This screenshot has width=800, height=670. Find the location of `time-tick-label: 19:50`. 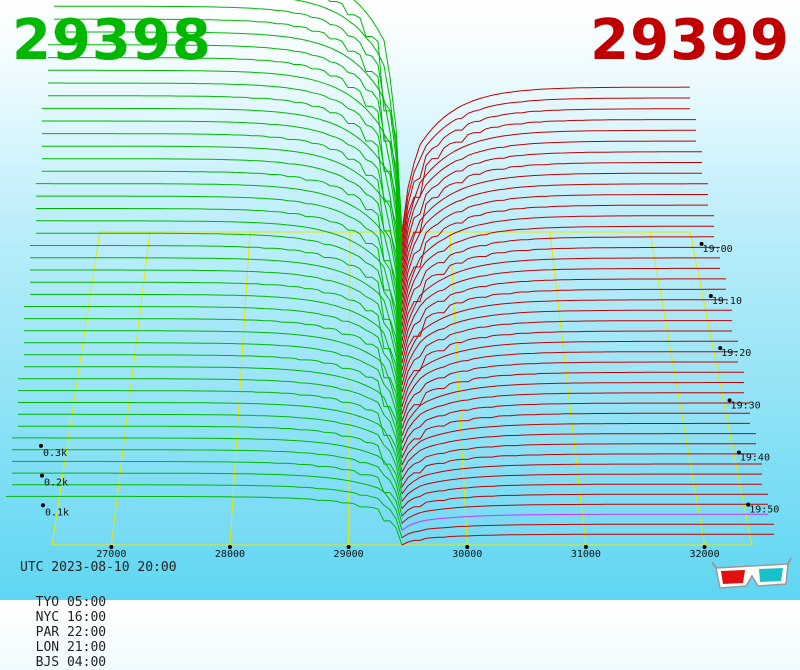

time-tick-label: 19:50 is located at coordinates (764, 510).